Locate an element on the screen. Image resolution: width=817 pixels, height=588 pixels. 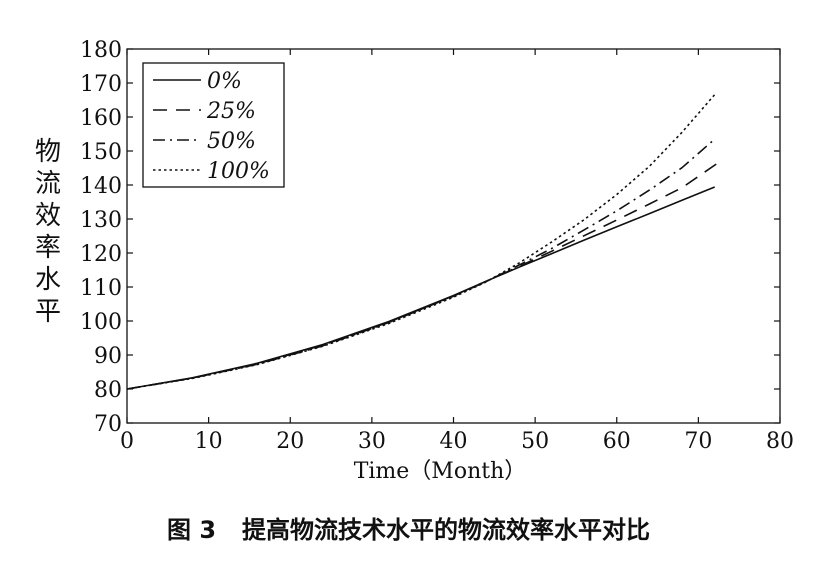
y-tick-label: 110 is located at coordinates (101, 288).